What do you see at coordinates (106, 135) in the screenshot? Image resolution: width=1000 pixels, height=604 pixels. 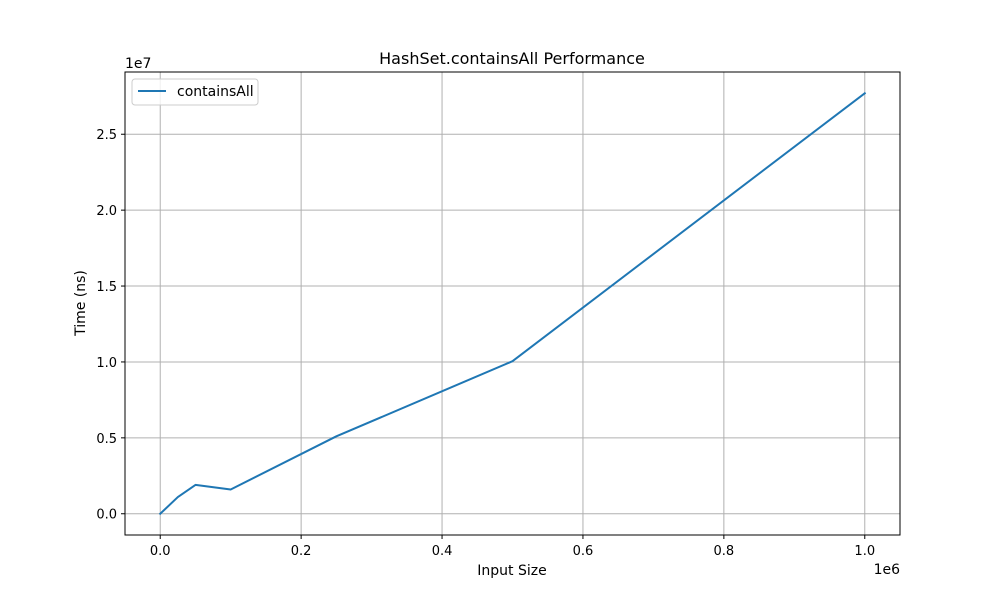 I see `y-tick-label: 2.5` at bounding box center [106, 135].